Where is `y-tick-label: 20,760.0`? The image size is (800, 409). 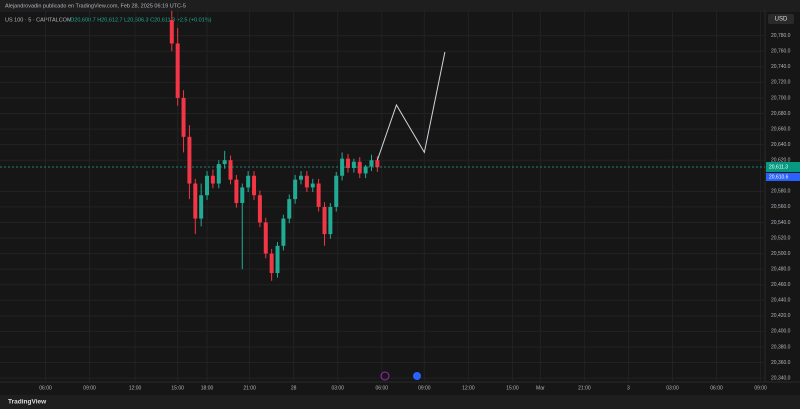 y-tick-label: 20,760.0 is located at coordinates (781, 52).